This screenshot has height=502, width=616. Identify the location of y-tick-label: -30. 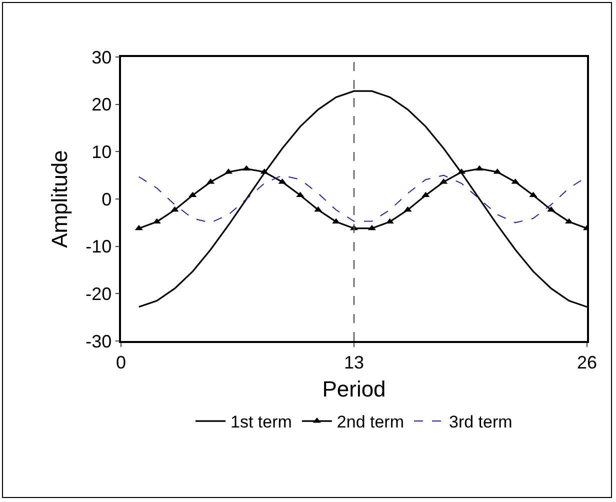
(99, 341).